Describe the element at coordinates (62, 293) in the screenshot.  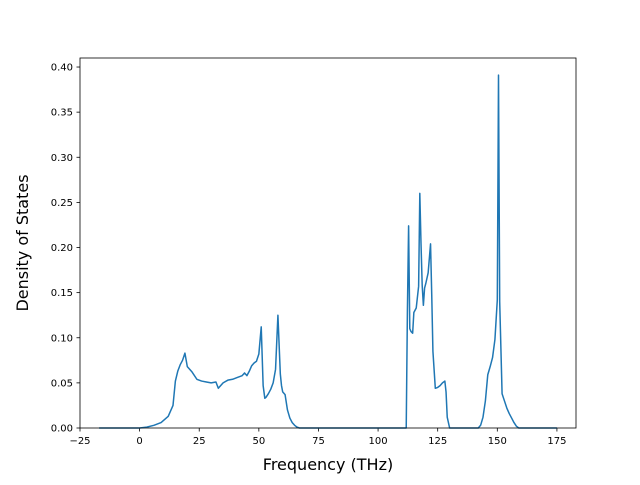
I see `y-tick-label: 0.15` at that location.